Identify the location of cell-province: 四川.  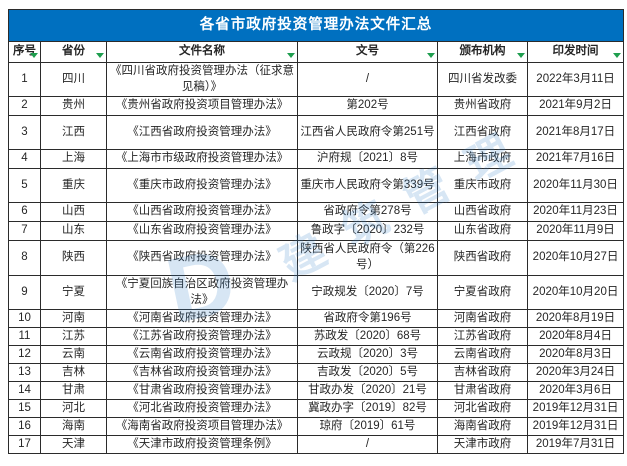
(73, 79).